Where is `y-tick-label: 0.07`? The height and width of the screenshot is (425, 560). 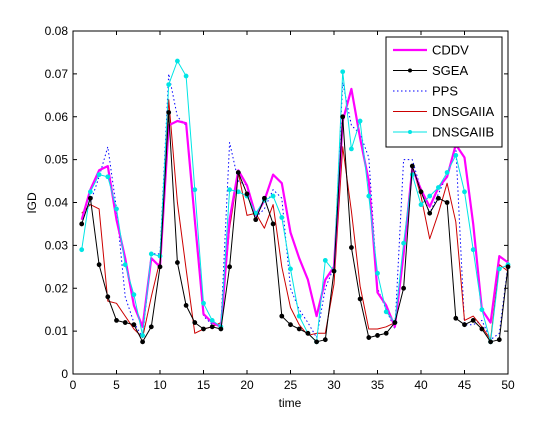
y-tick-label: 0.07 is located at coordinates (57, 74).